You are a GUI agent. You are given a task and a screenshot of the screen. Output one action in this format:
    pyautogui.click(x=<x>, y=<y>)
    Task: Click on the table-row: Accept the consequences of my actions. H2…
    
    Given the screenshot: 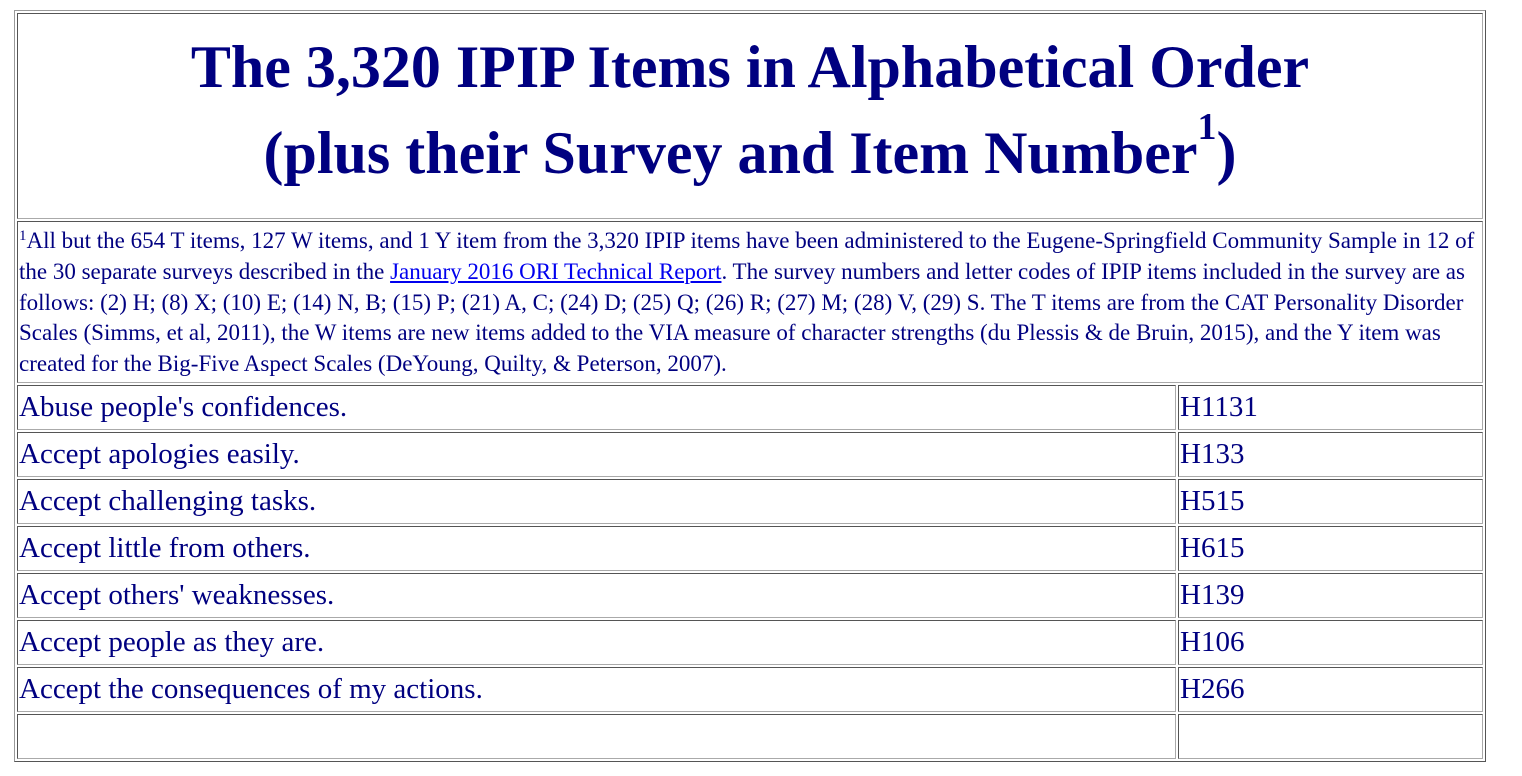 What is the action you would take?
    pyautogui.click(x=750, y=689)
    